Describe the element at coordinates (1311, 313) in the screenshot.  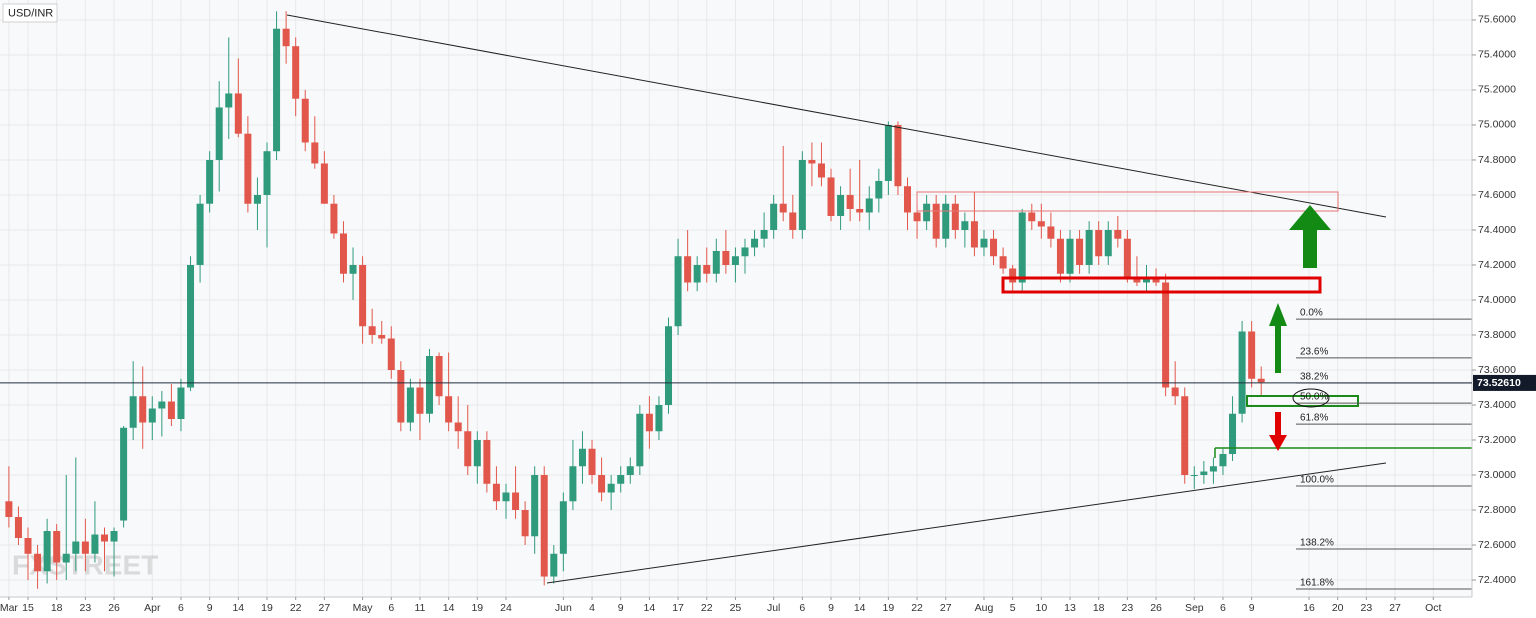
I see `fib-label: 0.0%` at that location.